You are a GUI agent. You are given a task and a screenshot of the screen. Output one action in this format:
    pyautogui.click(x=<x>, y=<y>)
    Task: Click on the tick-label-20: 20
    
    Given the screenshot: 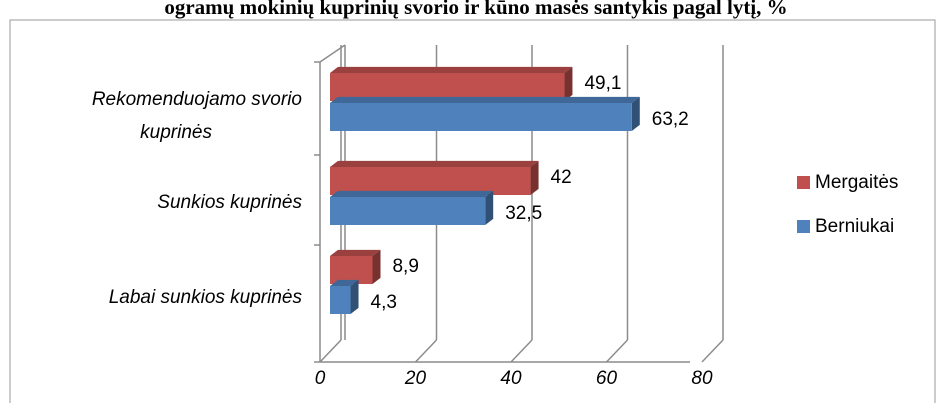 What is the action you would take?
    pyautogui.click(x=415, y=378)
    